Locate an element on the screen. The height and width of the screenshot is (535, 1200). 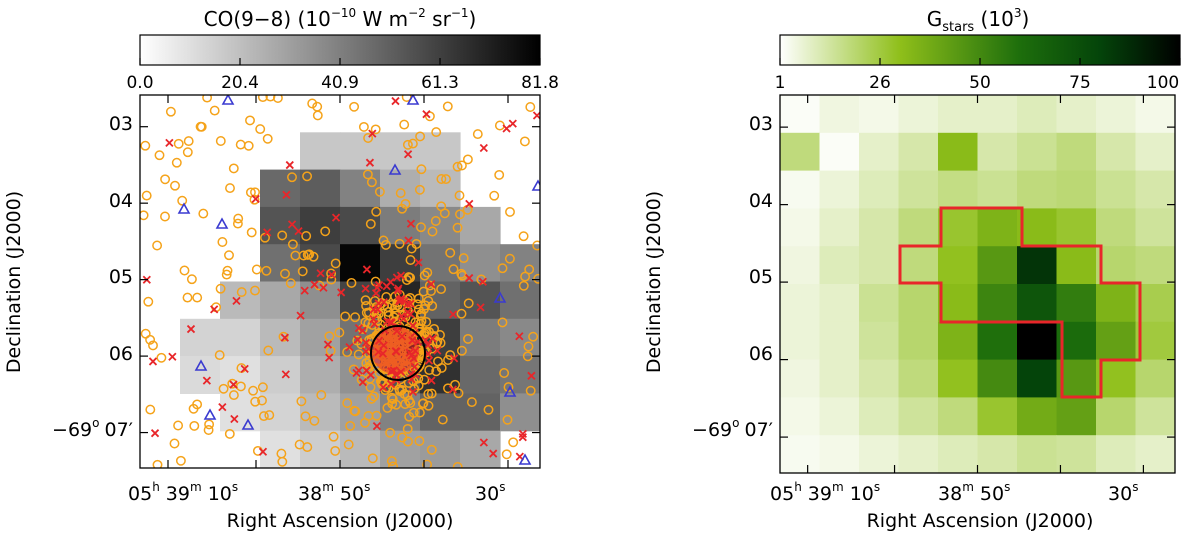
left-ytick-05: 05 is located at coordinates (121, 277).